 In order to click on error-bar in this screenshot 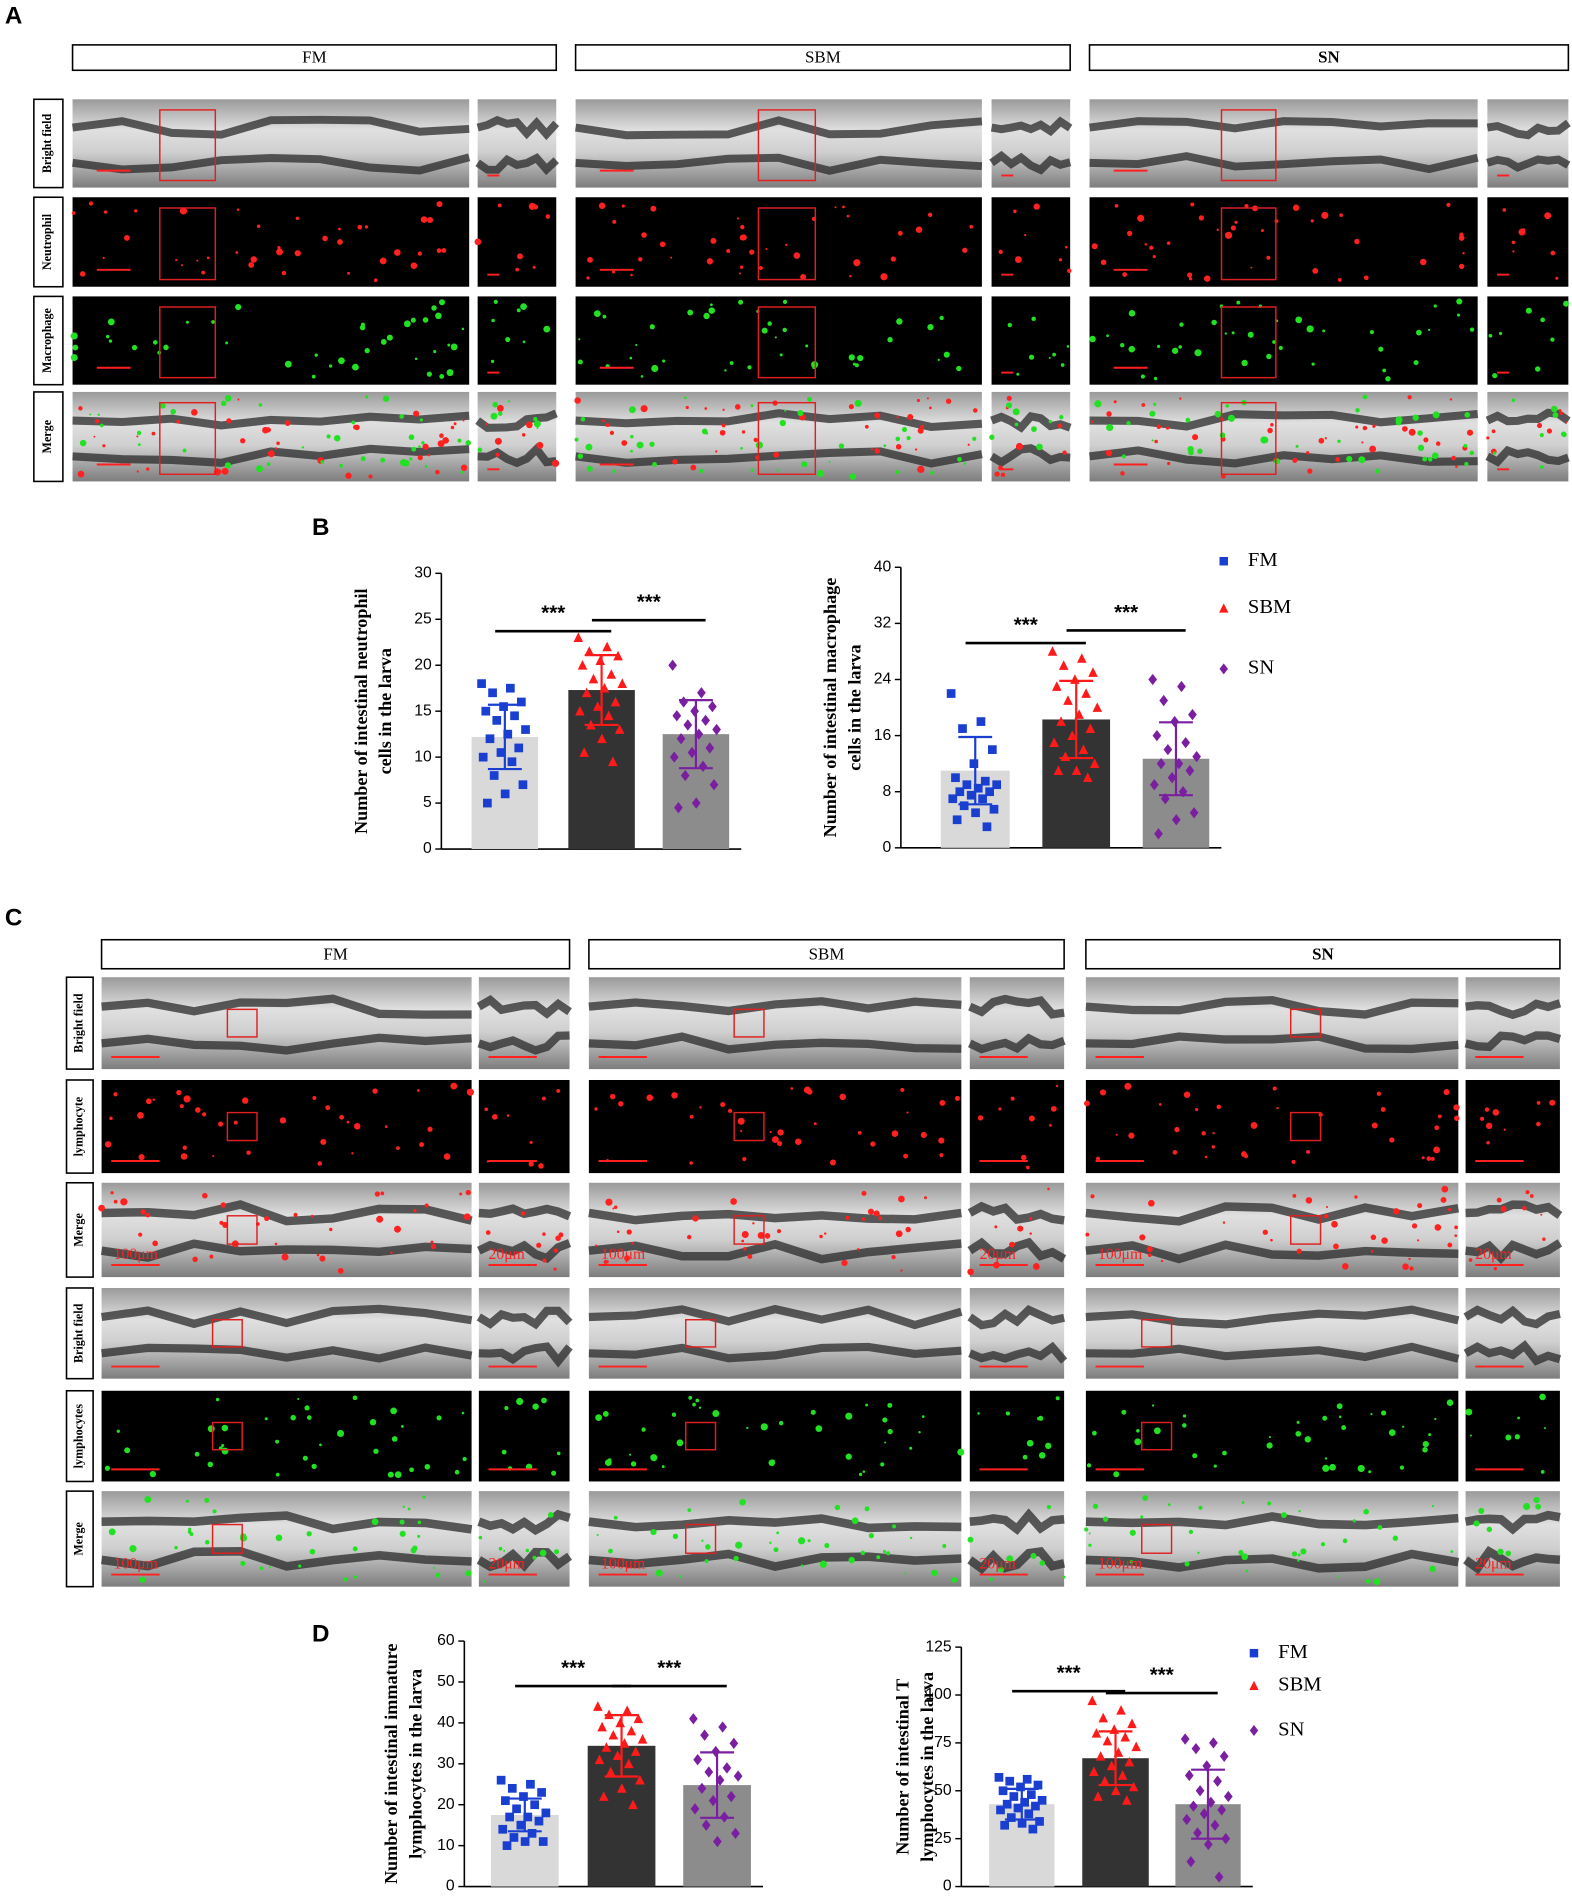, I will do `click(1076, 719)`.